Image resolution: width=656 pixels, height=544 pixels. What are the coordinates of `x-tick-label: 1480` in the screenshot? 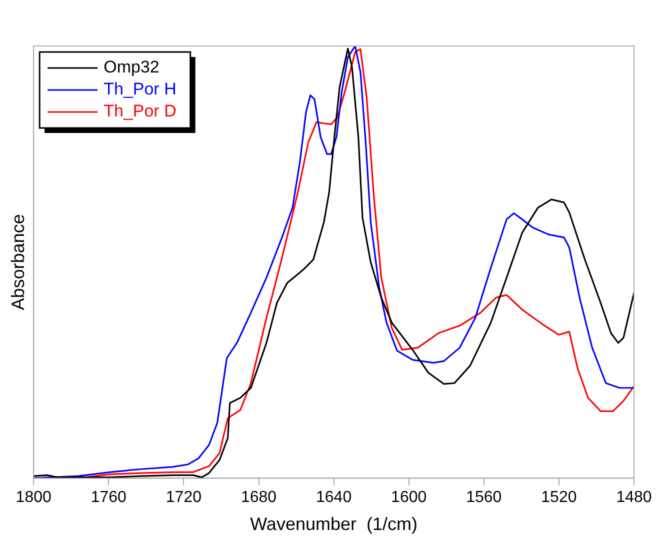 It's located at (634, 497).